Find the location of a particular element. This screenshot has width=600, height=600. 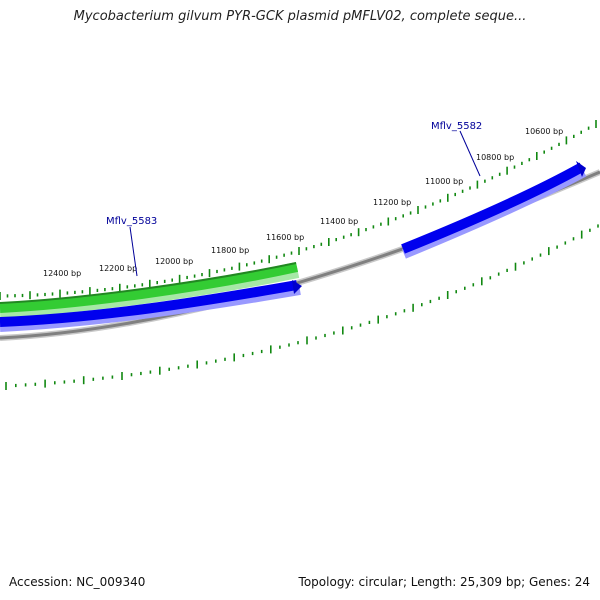

scale-label-10600: 10600 bp is located at coordinates (544, 131).